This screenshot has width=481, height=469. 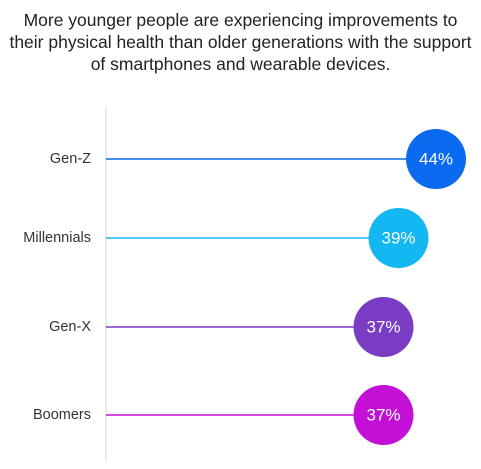 I want to click on value-label-gen-z: 44%, so click(x=436, y=159).